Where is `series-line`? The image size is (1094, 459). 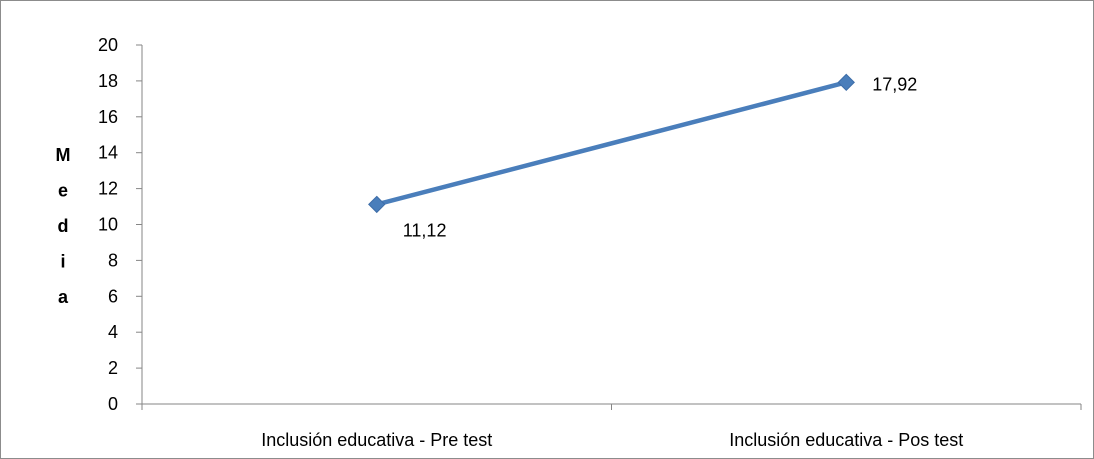
series-line is located at coordinates (611, 143).